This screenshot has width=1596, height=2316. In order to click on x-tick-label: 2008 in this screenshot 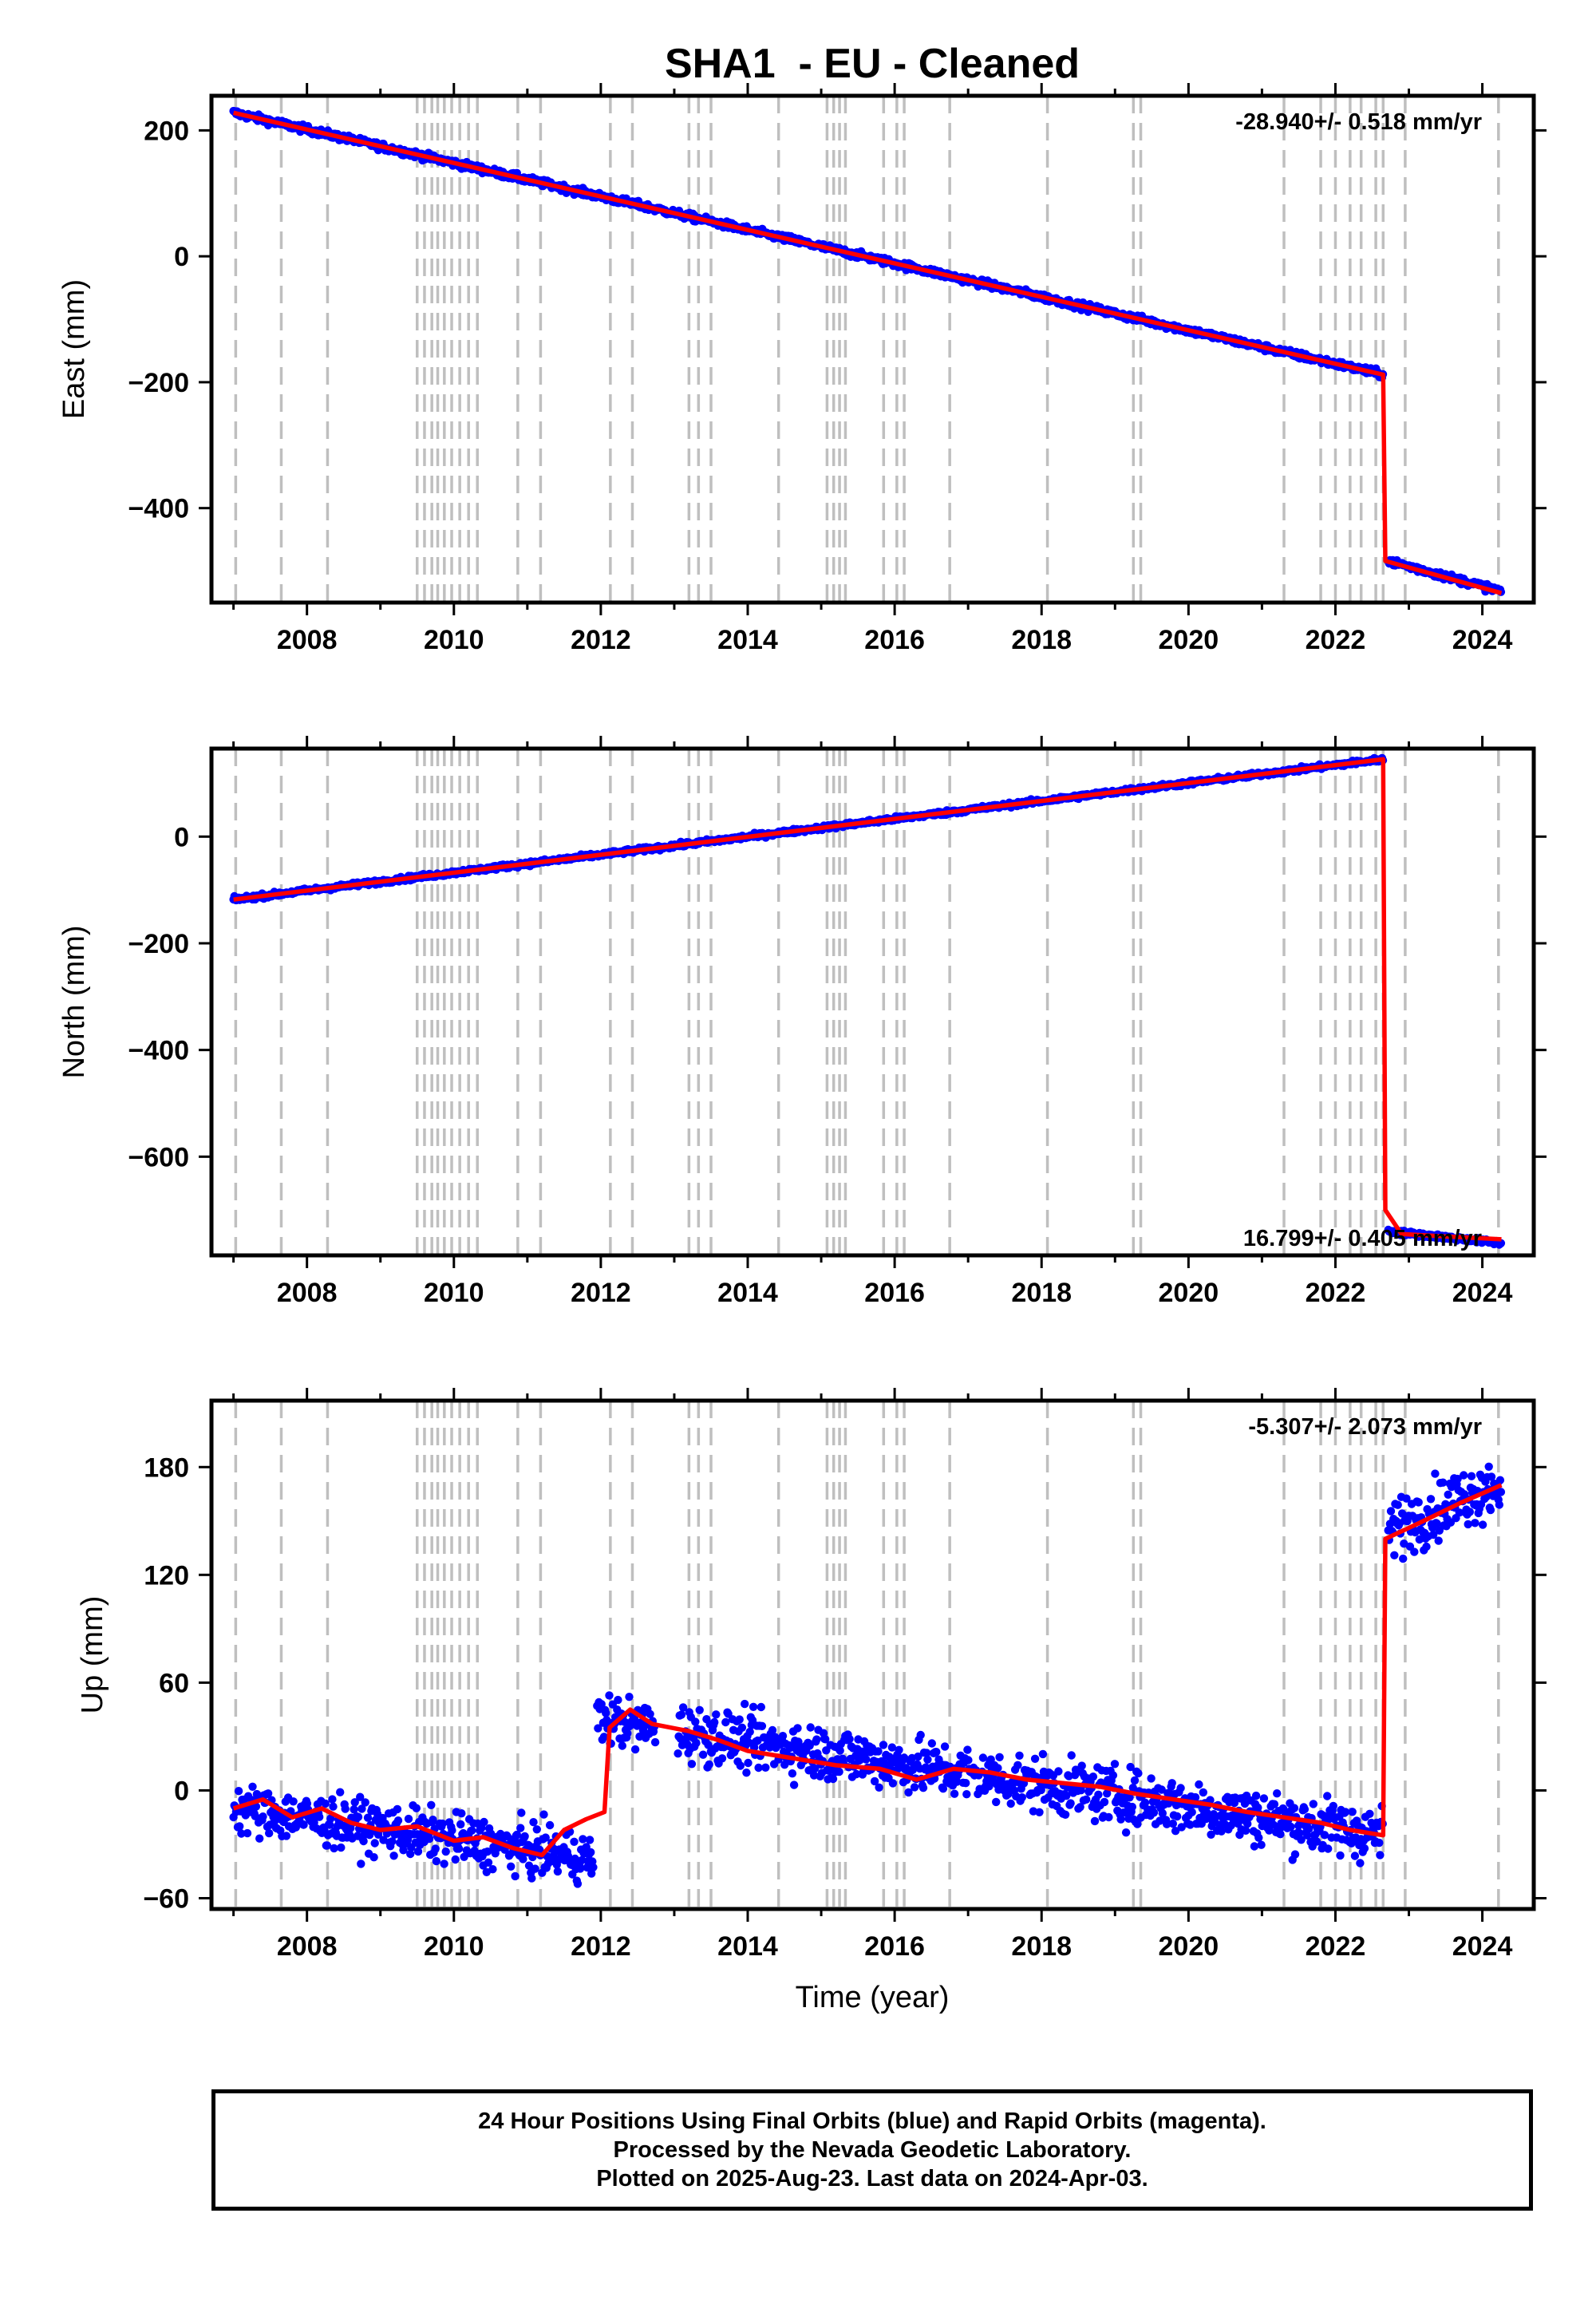, I will do `click(307, 640)`.